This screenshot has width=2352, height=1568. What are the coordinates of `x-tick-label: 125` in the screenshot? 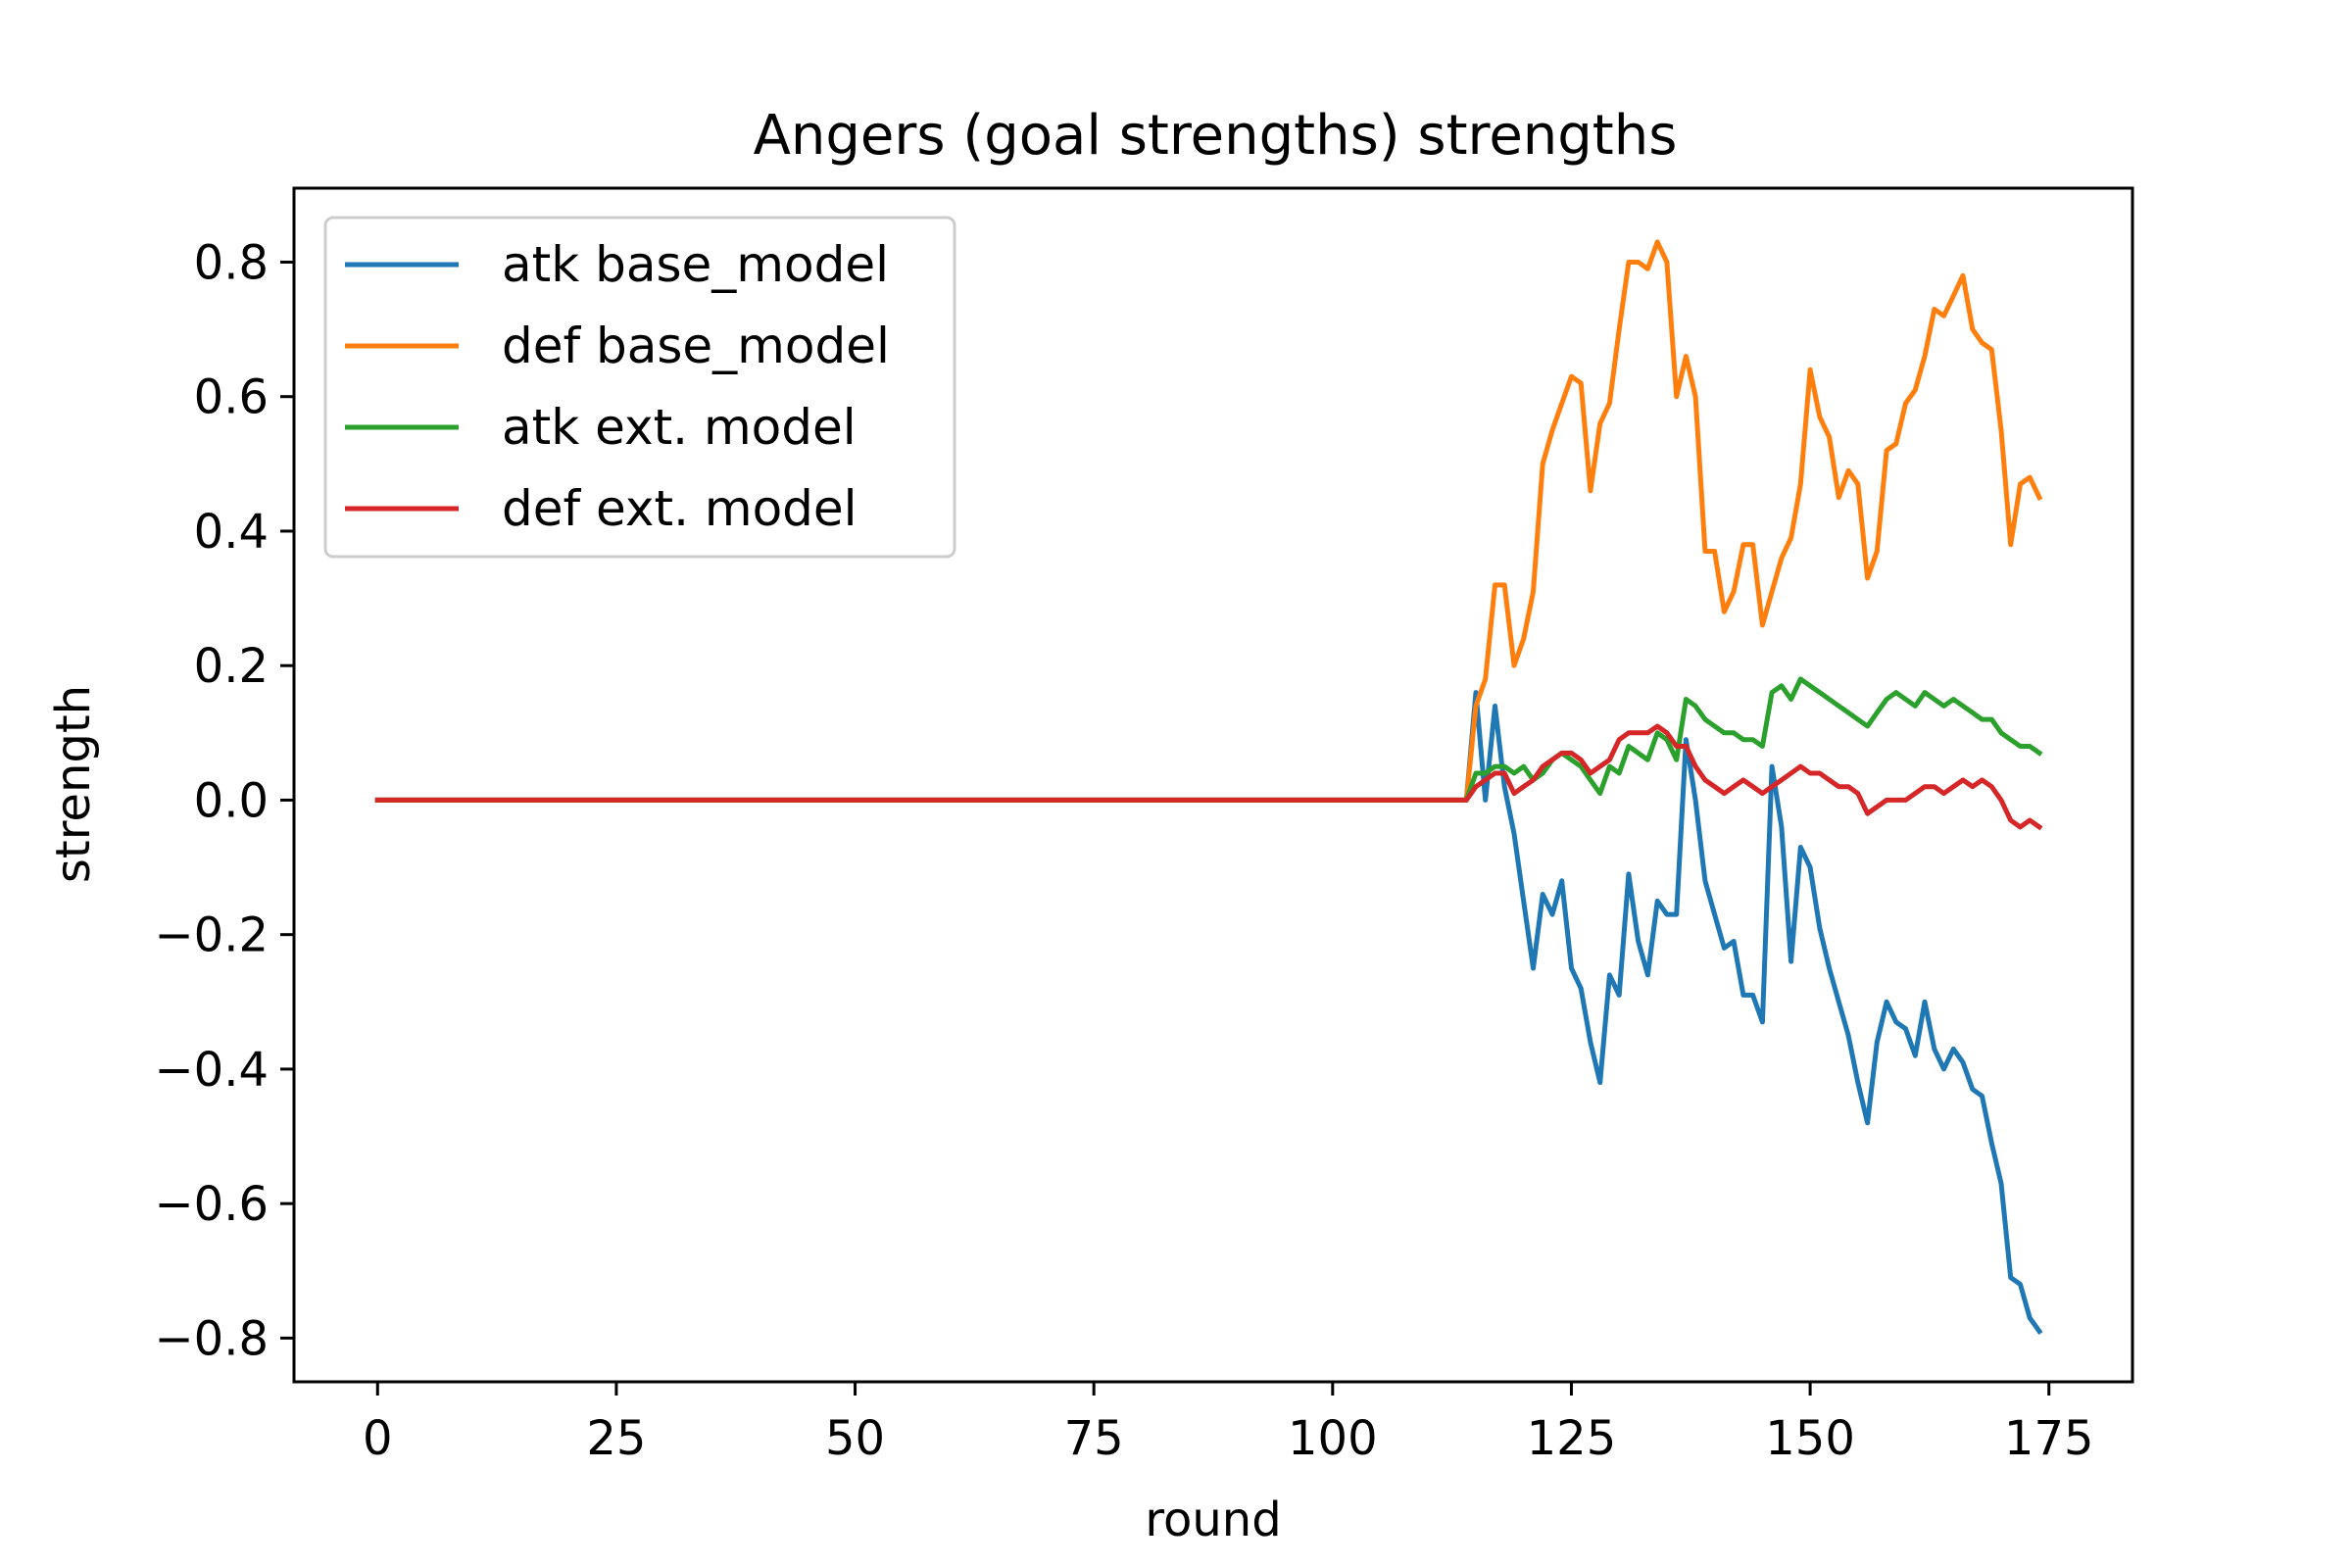 It's located at (1572, 1438).